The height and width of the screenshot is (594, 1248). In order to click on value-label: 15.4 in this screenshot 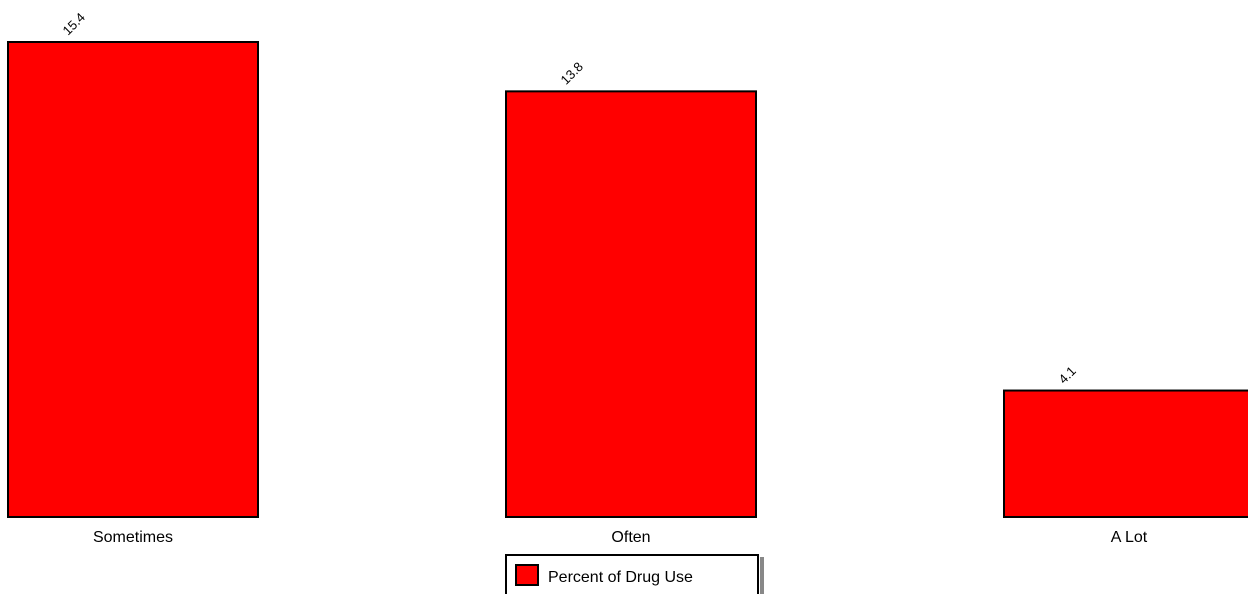, I will do `click(74, 24)`.